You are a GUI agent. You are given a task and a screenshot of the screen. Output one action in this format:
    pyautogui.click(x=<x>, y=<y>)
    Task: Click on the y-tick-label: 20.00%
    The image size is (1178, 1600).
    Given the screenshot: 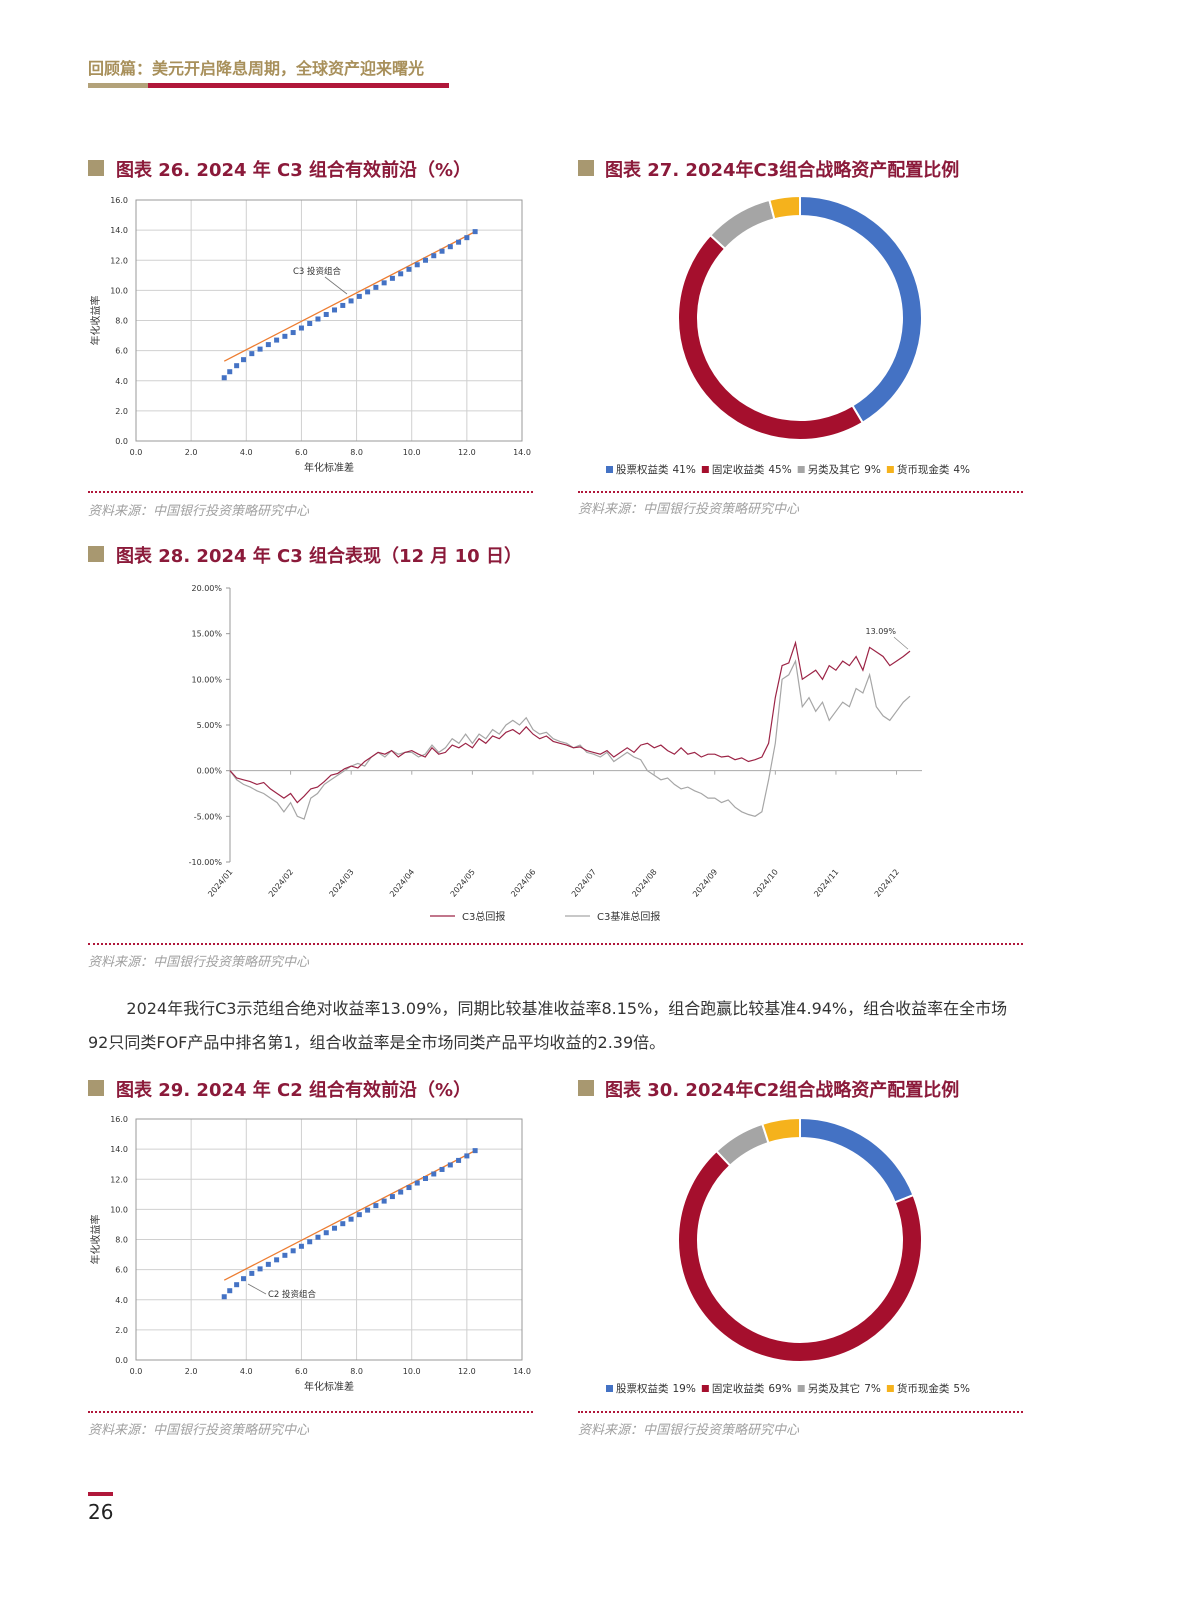 What is the action you would take?
    pyautogui.click(x=206, y=588)
    